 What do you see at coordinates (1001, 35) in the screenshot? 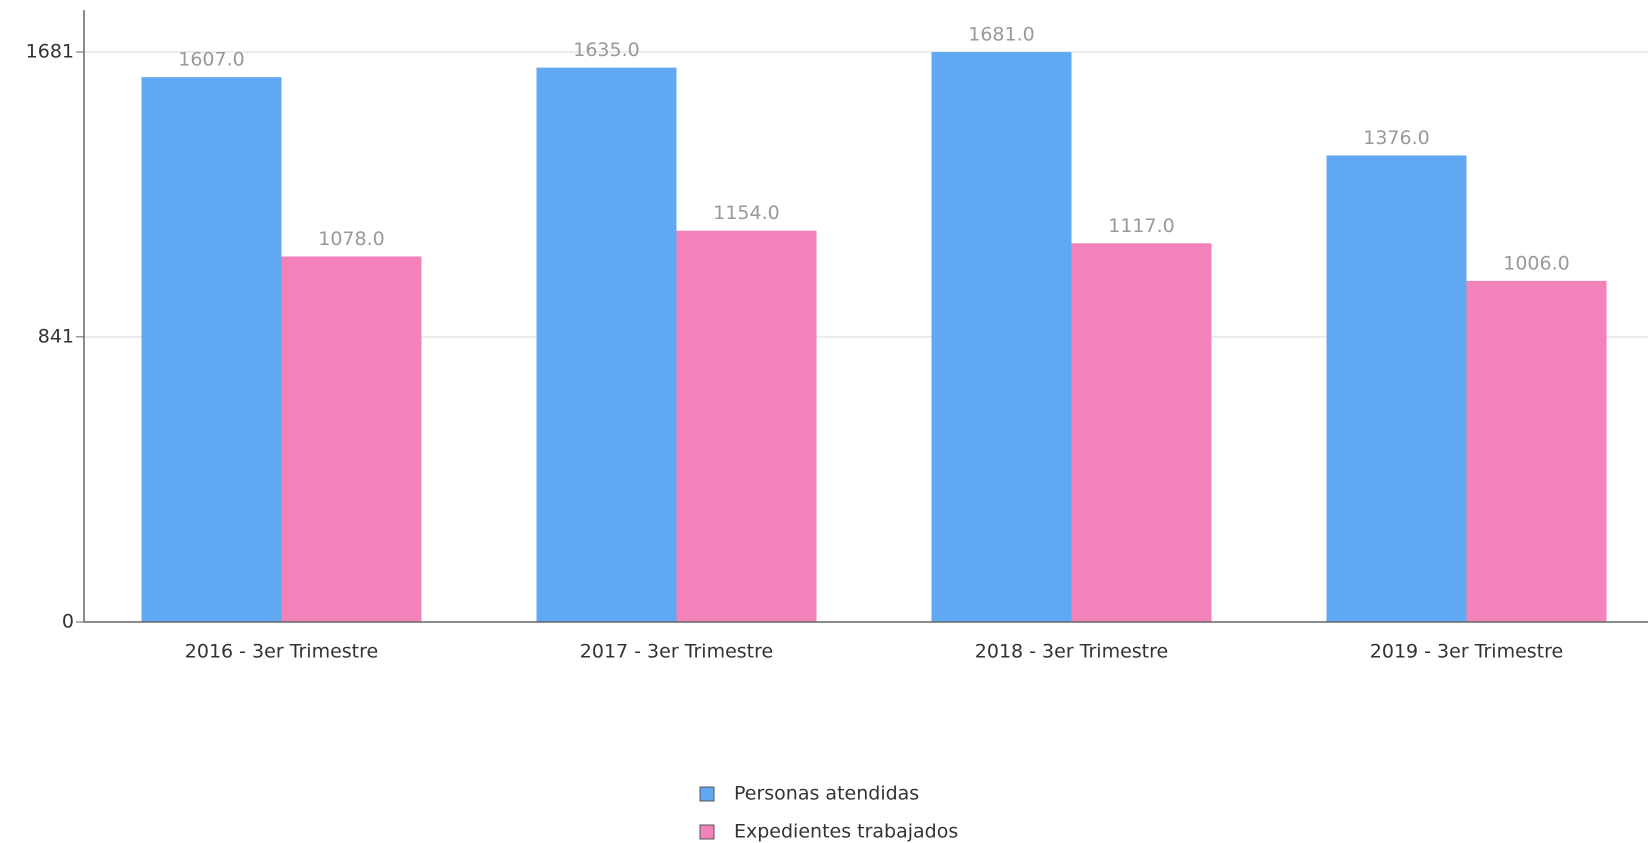
I see `value-label: 1681.0` at bounding box center [1001, 35].